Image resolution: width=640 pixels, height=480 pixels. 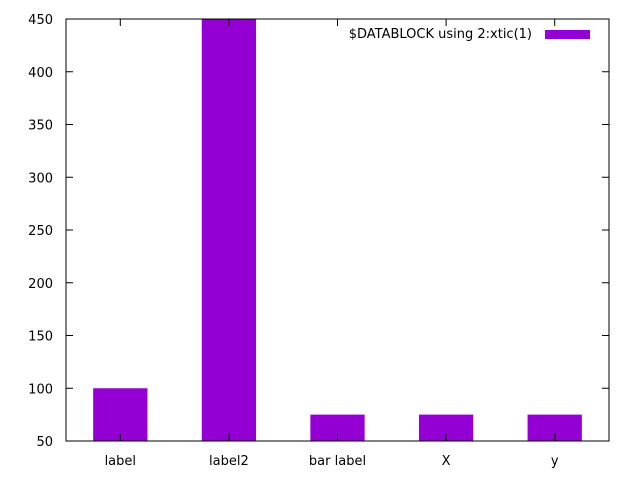 I want to click on legend-swatch, so click(x=567, y=34).